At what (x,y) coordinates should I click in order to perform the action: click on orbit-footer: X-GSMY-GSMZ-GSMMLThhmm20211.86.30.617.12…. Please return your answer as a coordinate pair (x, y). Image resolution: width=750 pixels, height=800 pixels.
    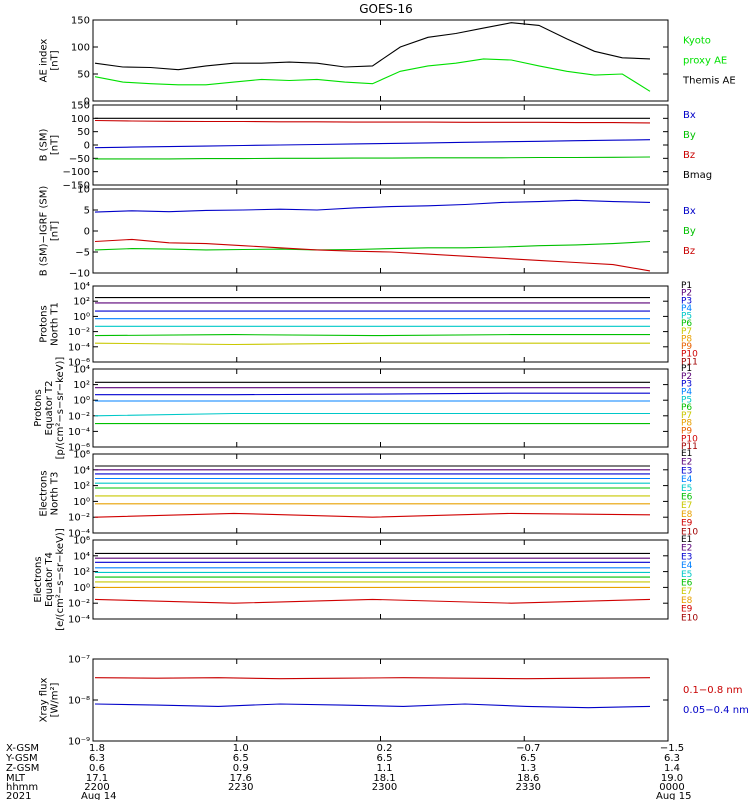
    Looking at the image, I should click on (348, 771).